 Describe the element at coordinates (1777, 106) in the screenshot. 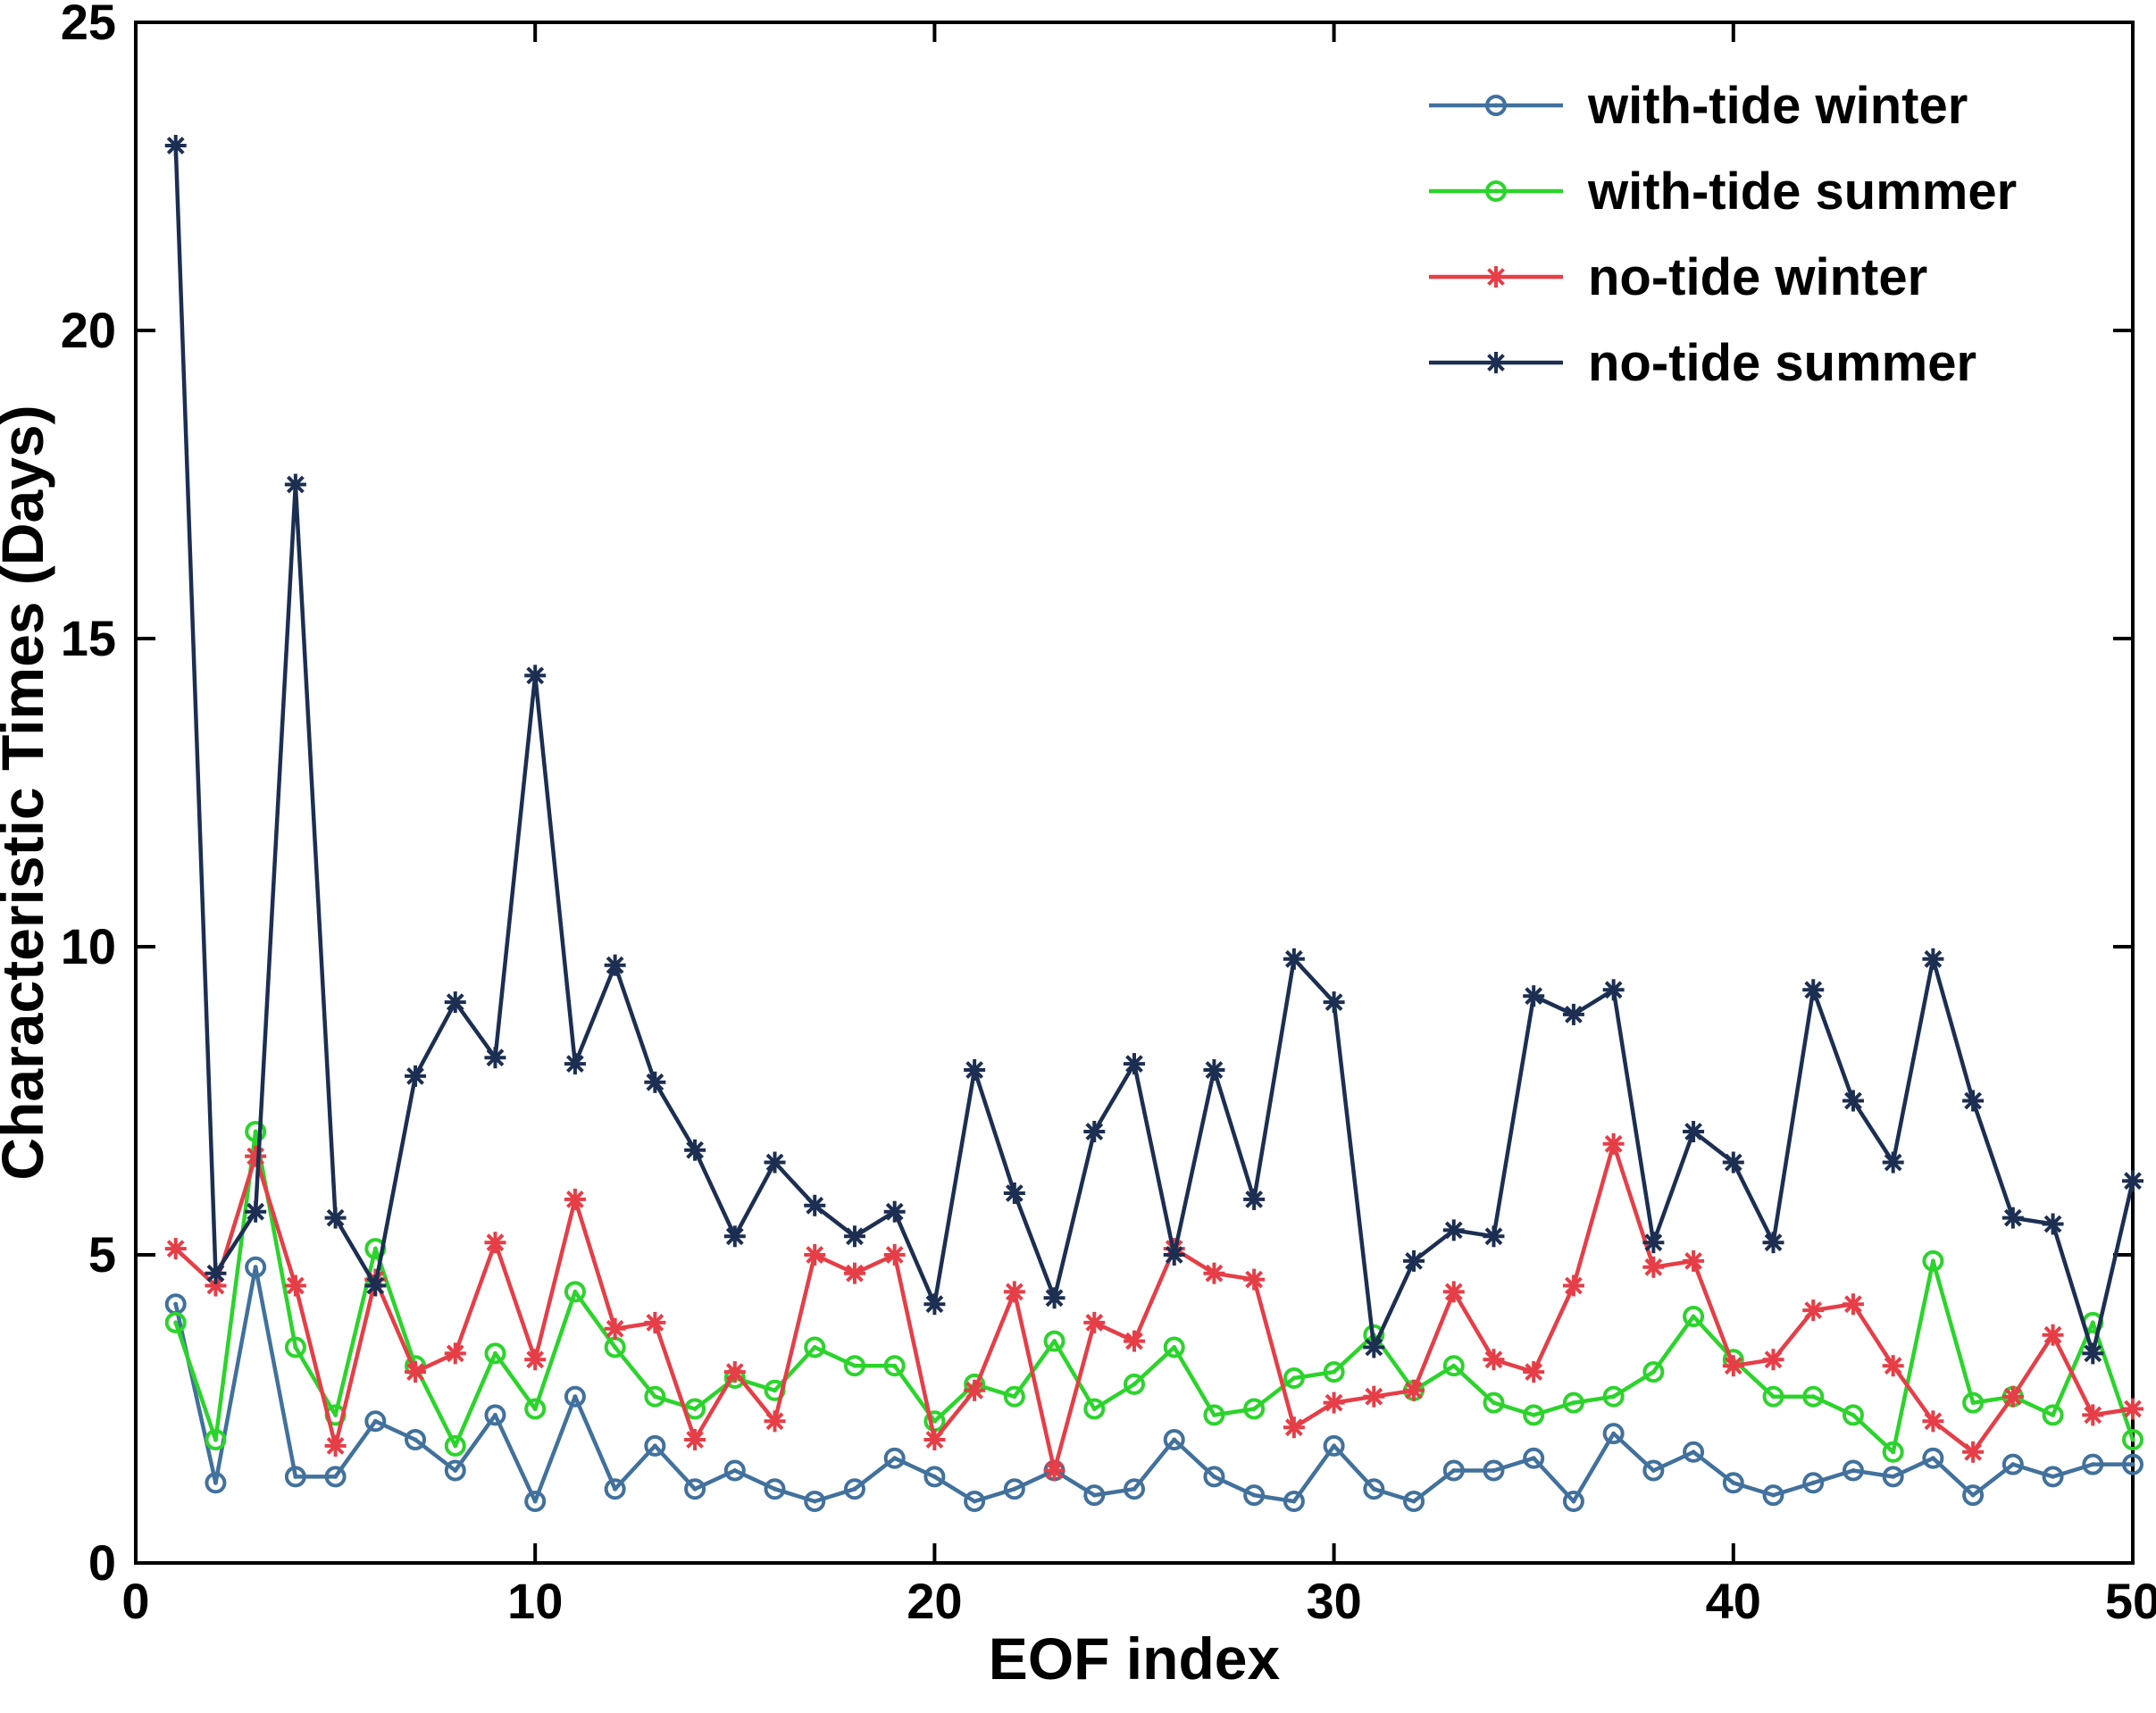

I see `legend-label: with-tide winter` at that location.